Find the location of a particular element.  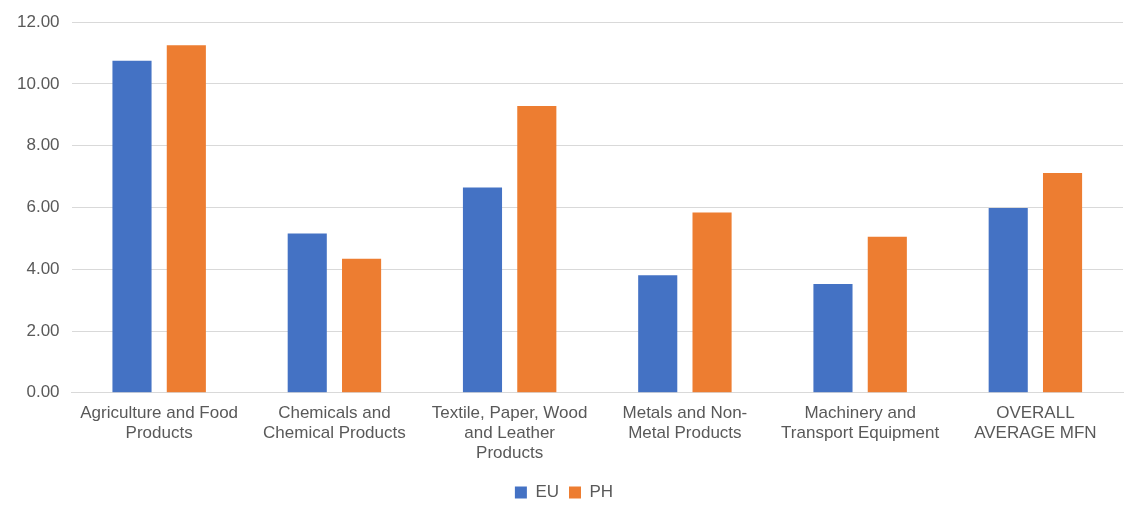

x-tick-label: OVERALL AVERAGE MFN is located at coordinates (1035, 422).